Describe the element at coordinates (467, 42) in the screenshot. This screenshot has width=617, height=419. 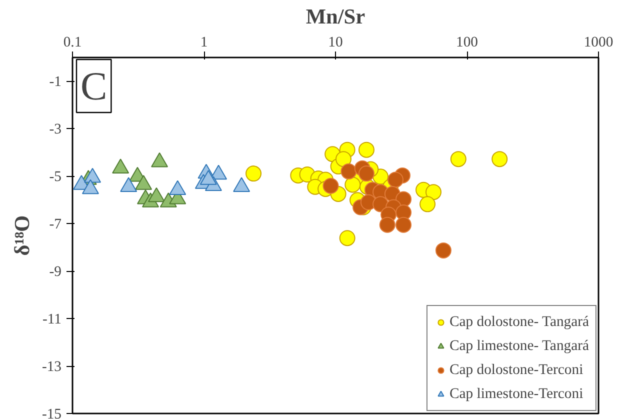
I see `x-tick-label: 100` at that location.